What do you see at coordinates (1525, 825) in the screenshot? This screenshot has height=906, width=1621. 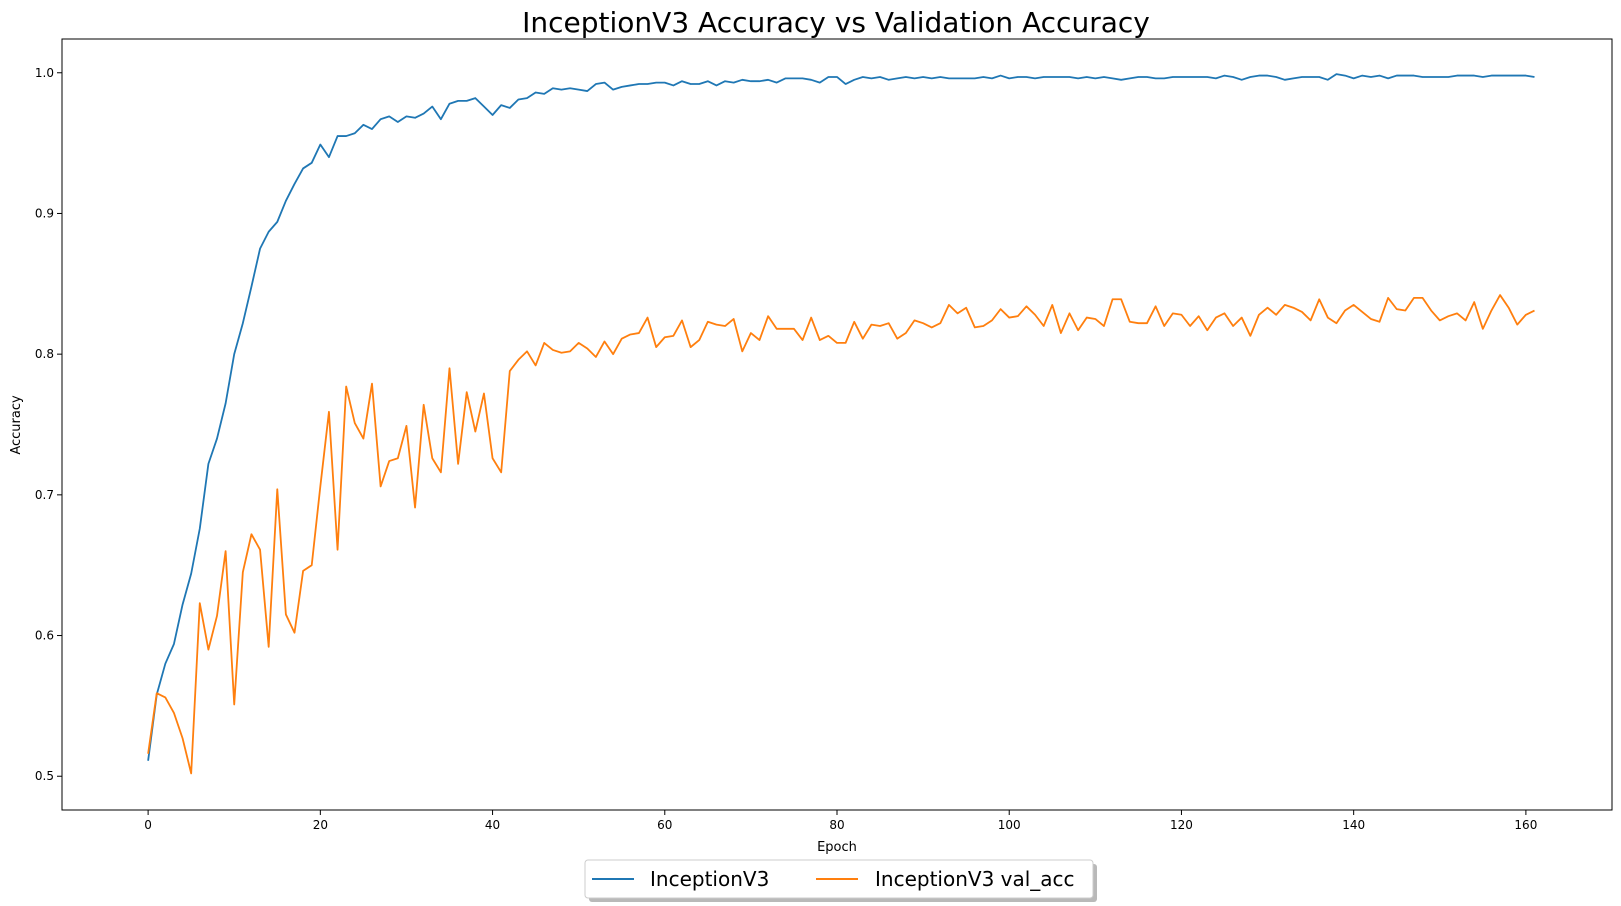 I see `x-tick-label: 160` at bounding box center [1525, 825].